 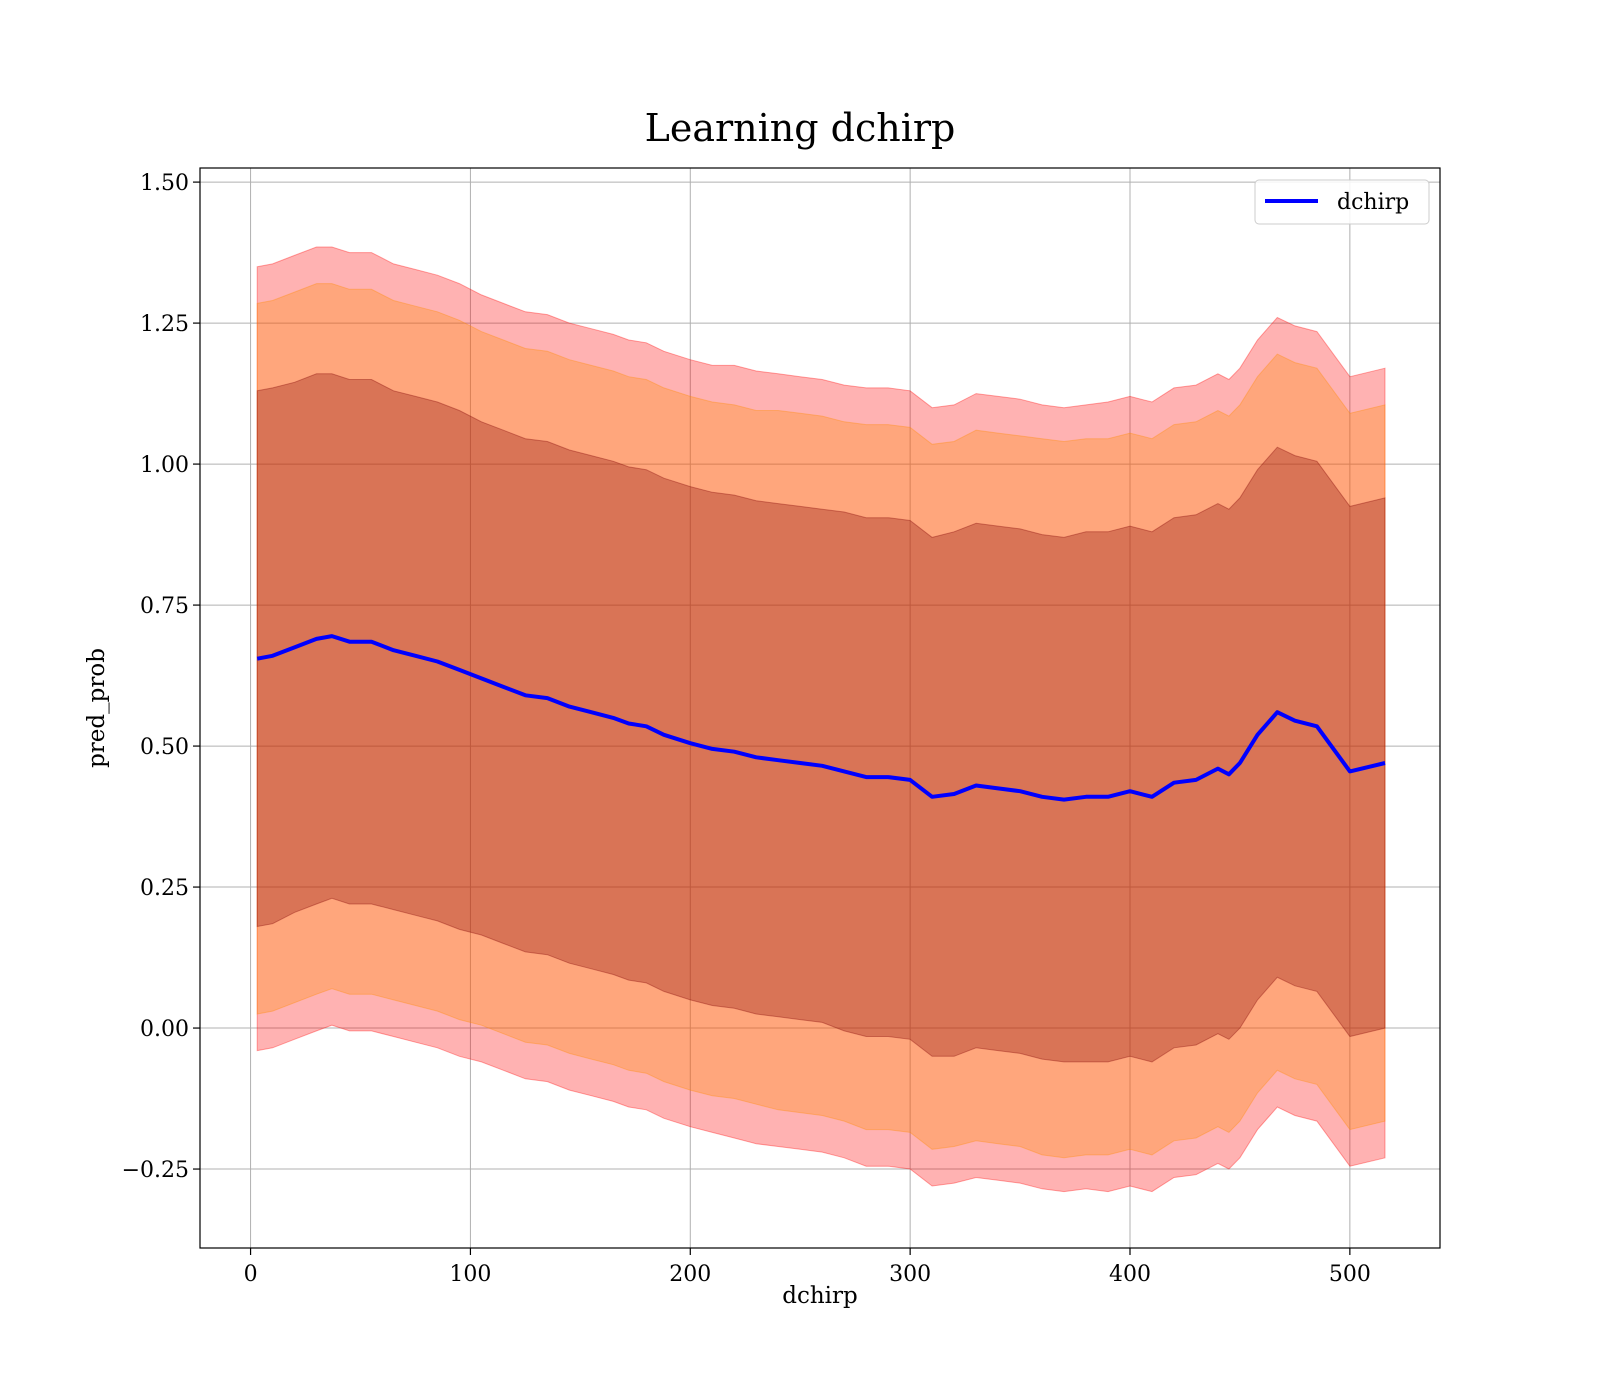 I want to click on y-tick-label-5: 1.00, so click(x=164, y=465).